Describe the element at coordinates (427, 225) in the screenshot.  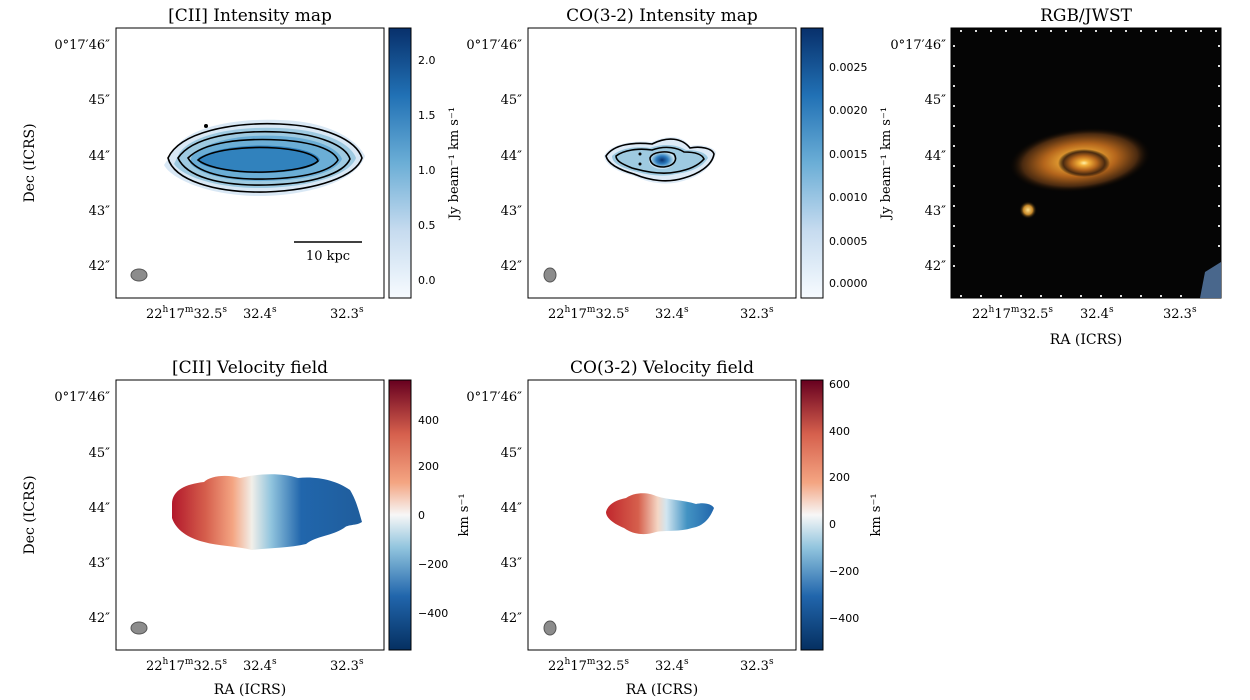
I see `colorbar-tick-label: 0.5` at that location.